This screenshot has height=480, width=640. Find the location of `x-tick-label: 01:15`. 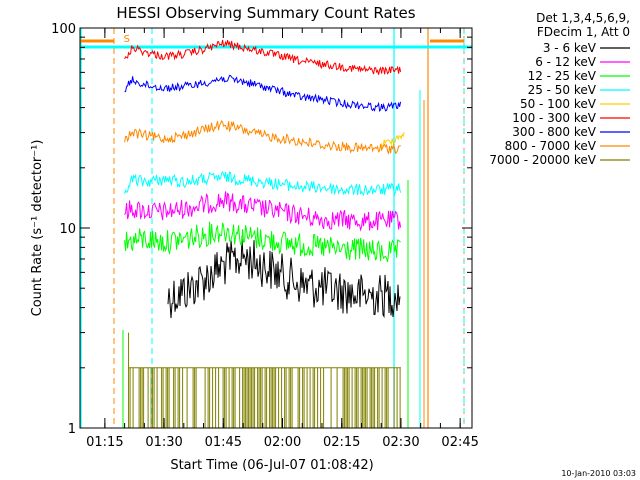

x-tick-label: 01:15 is located at coordinates (104, 442).